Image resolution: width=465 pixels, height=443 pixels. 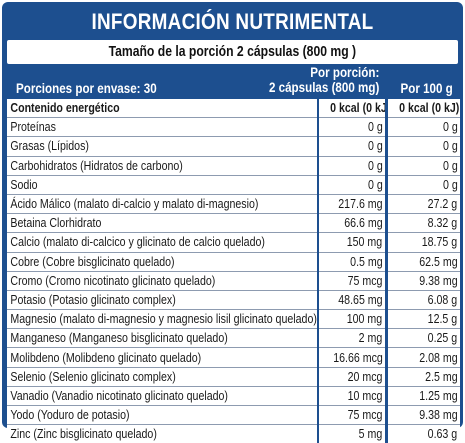 What do you see at coordinates (33, 127) in the screenshot?
I see `nutrient-name: Proteínas` at bounding box center [33, 127].